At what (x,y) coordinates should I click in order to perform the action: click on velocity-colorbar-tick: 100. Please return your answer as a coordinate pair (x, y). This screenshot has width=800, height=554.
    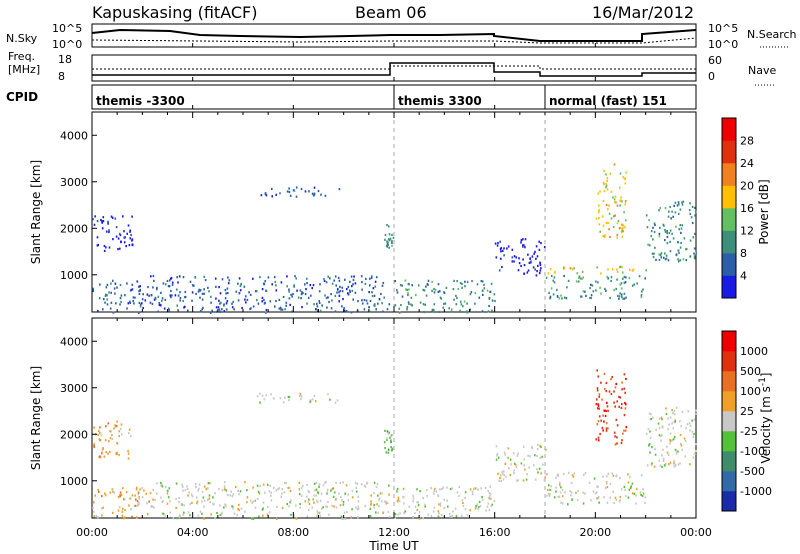
    Looking at the image, I should click on (750, 391).